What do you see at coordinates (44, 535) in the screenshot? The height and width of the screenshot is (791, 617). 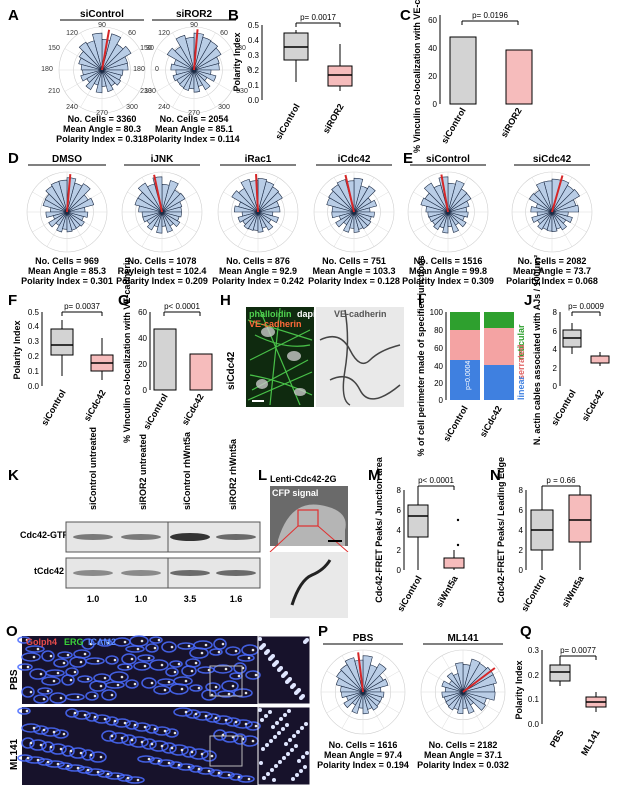 I see `row-label: Cdc42-GTP` at bounding box center [44, 535].